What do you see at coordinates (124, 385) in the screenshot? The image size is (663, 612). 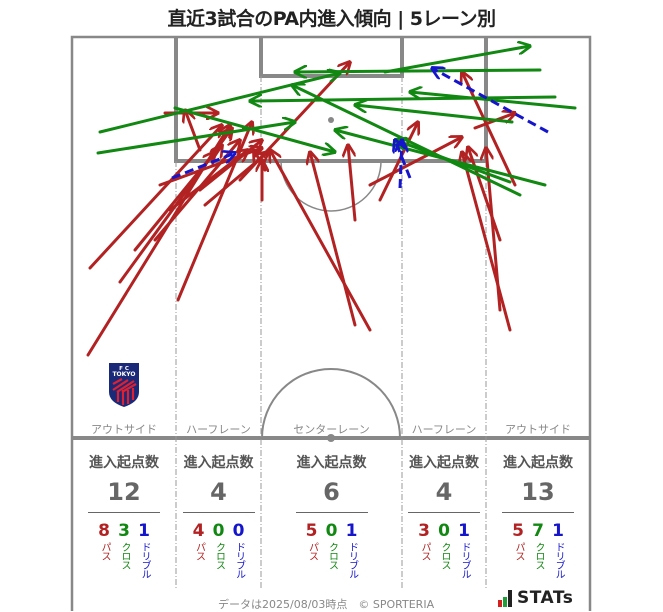 I see `team-logo: F C TOKYO` at bounding box center [124, 385].